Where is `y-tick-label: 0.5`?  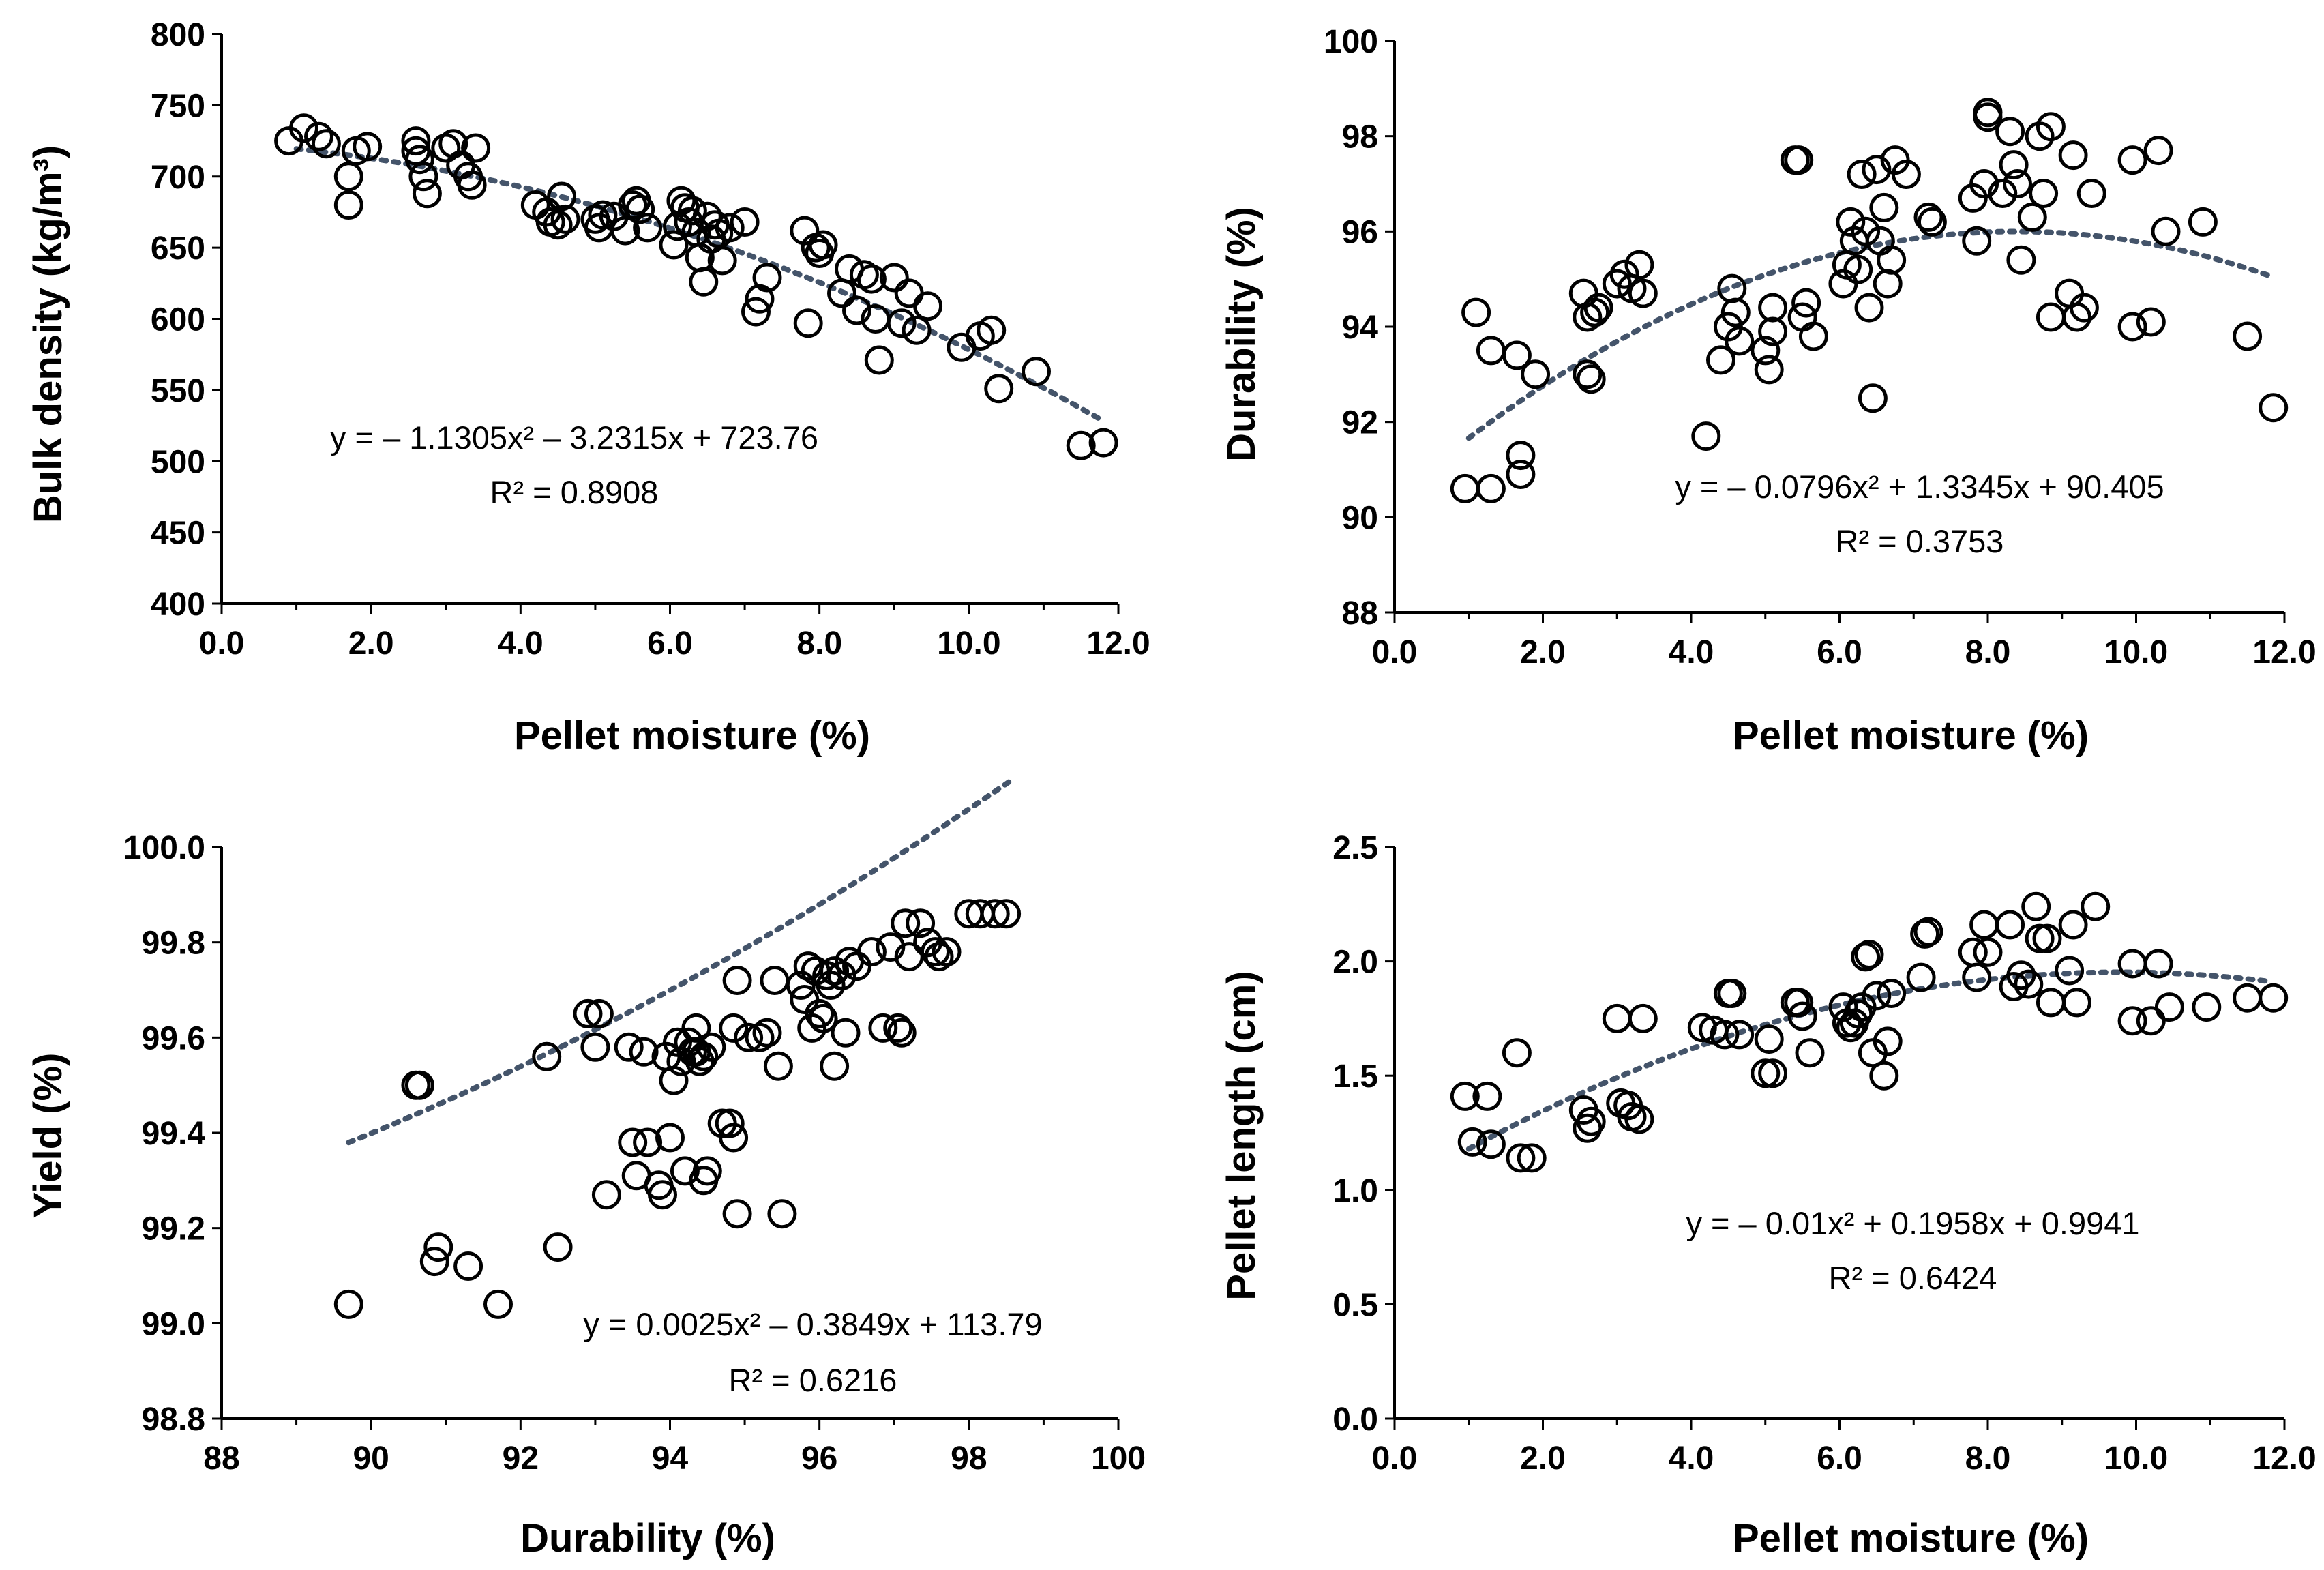 y-tick-label: 0.5 is located at coordinates (1355, 1305).